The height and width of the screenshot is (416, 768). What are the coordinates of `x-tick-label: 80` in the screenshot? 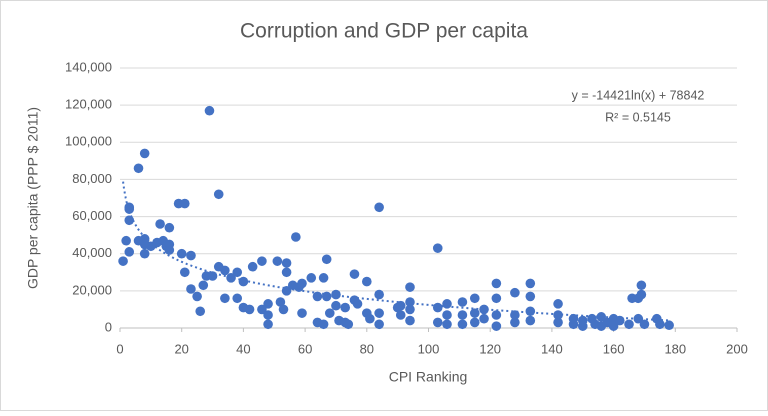 It's located at (367, 348).